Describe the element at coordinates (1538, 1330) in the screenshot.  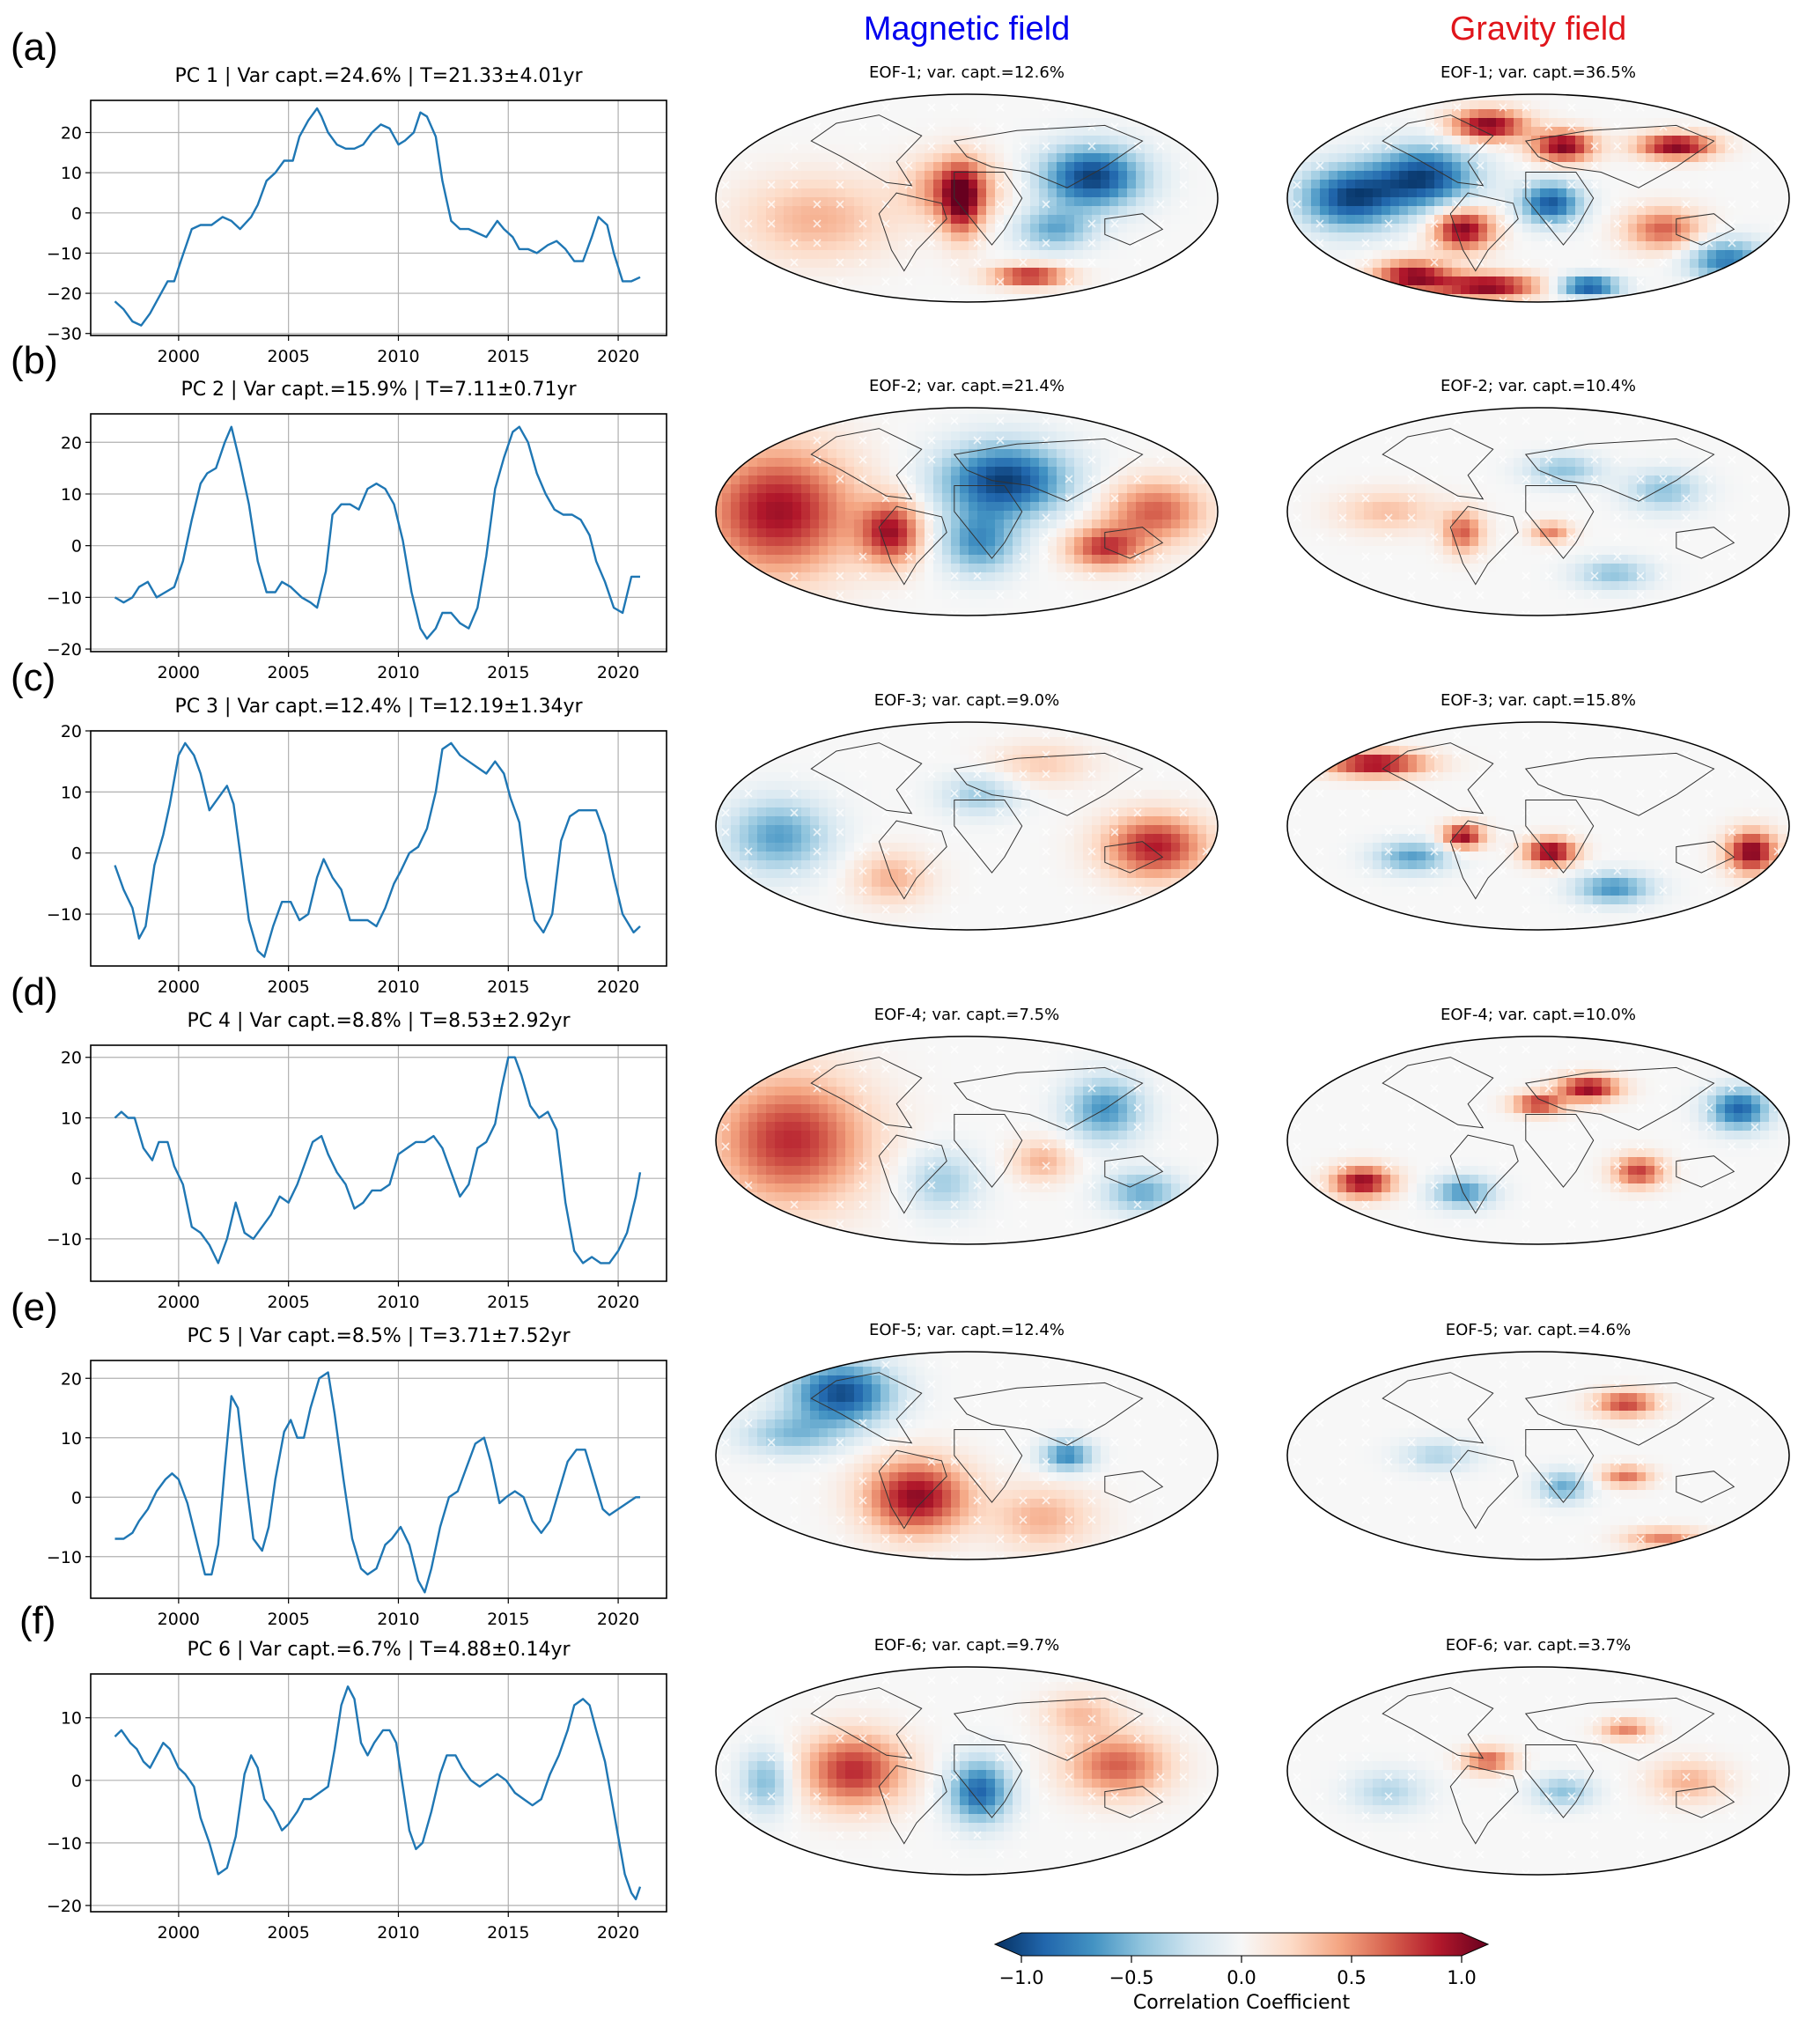
I see `gravity-eof-title: EOF-5; var. capt.=4.6%` at that location.